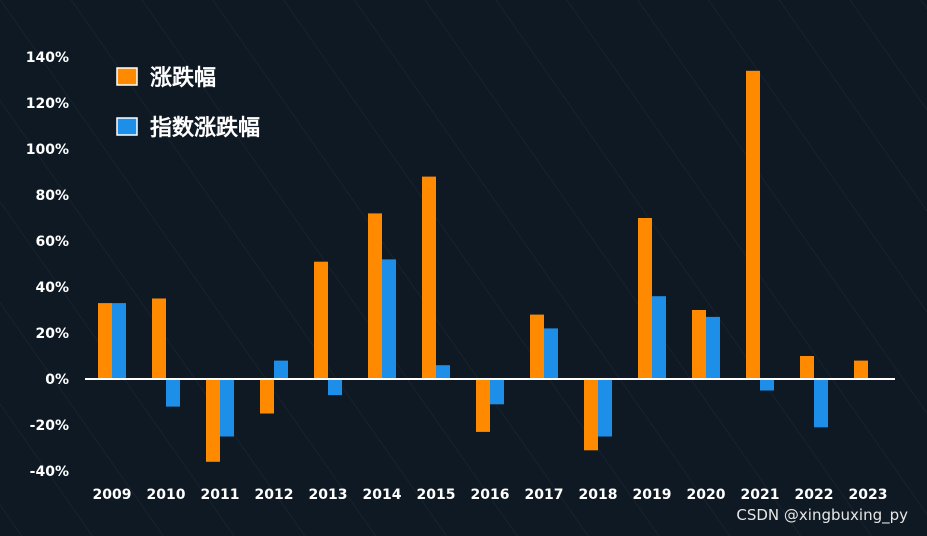  I want to click on bar-index-change-2012, so click(281, 369).